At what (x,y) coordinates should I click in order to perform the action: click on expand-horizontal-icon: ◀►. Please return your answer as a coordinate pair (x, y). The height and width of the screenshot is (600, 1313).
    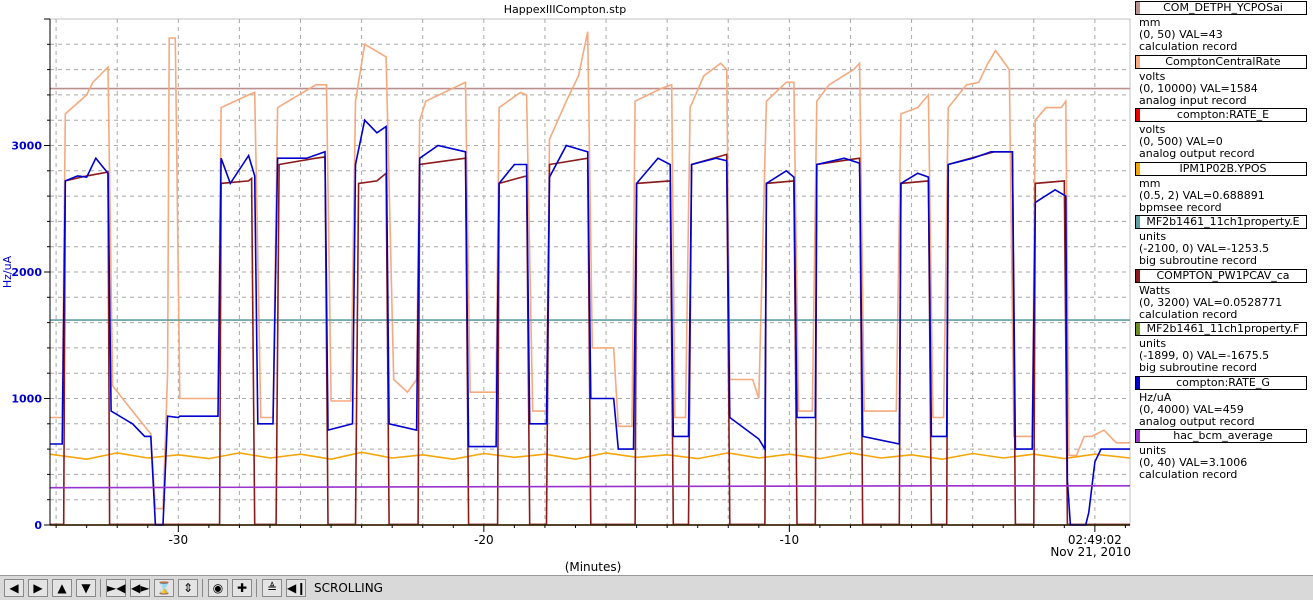
    Looking at the image, I should click on (140, 588).